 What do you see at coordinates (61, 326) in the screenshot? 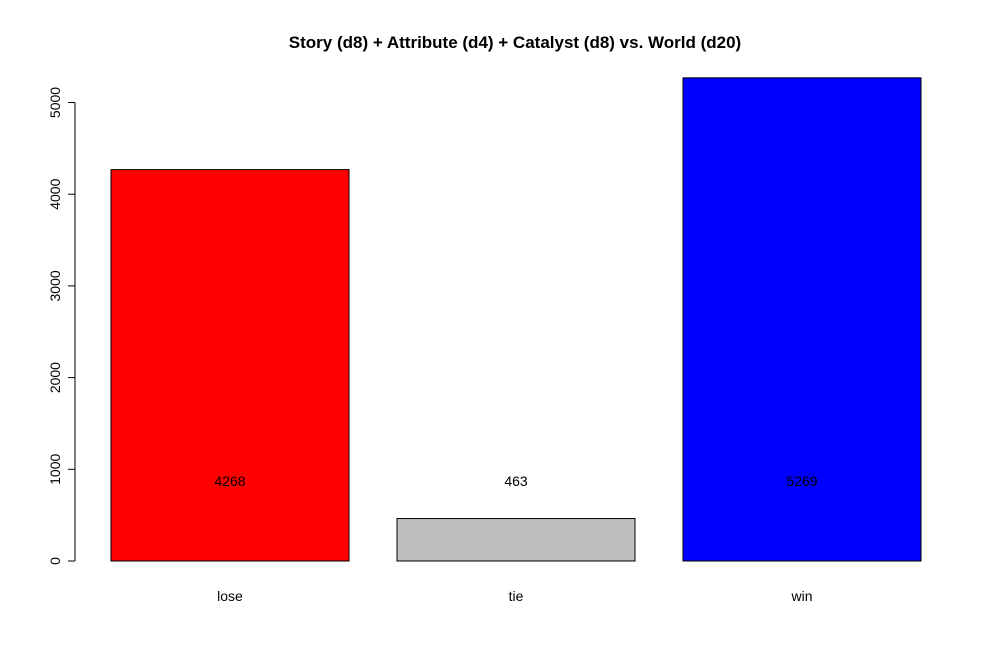
I see `y-axis: 0 1000 2000 3000 4000 5000` at bounding box center [61, 326].